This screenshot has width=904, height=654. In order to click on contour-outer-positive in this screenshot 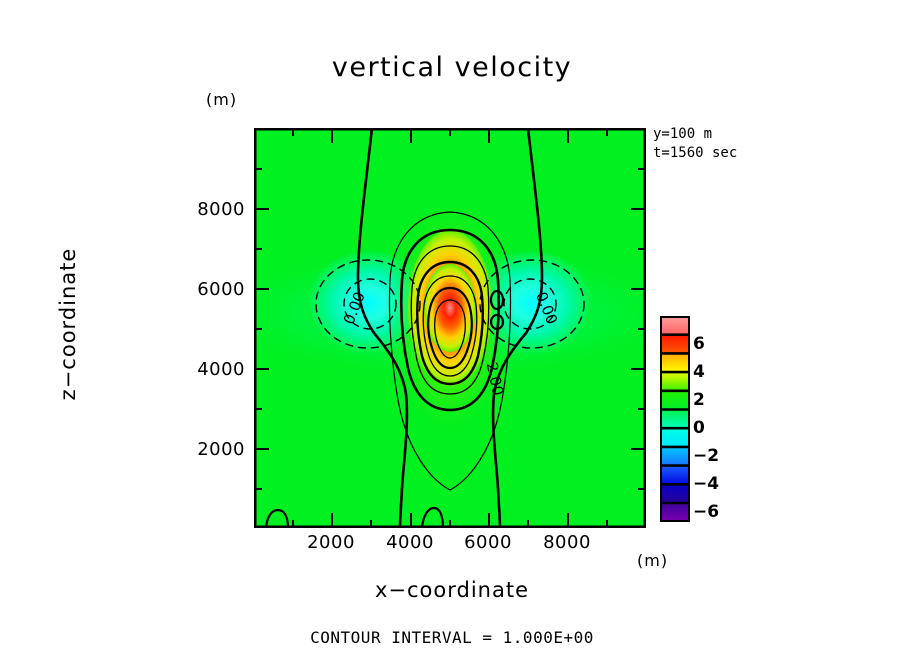, I will do `click(450, 351)`.